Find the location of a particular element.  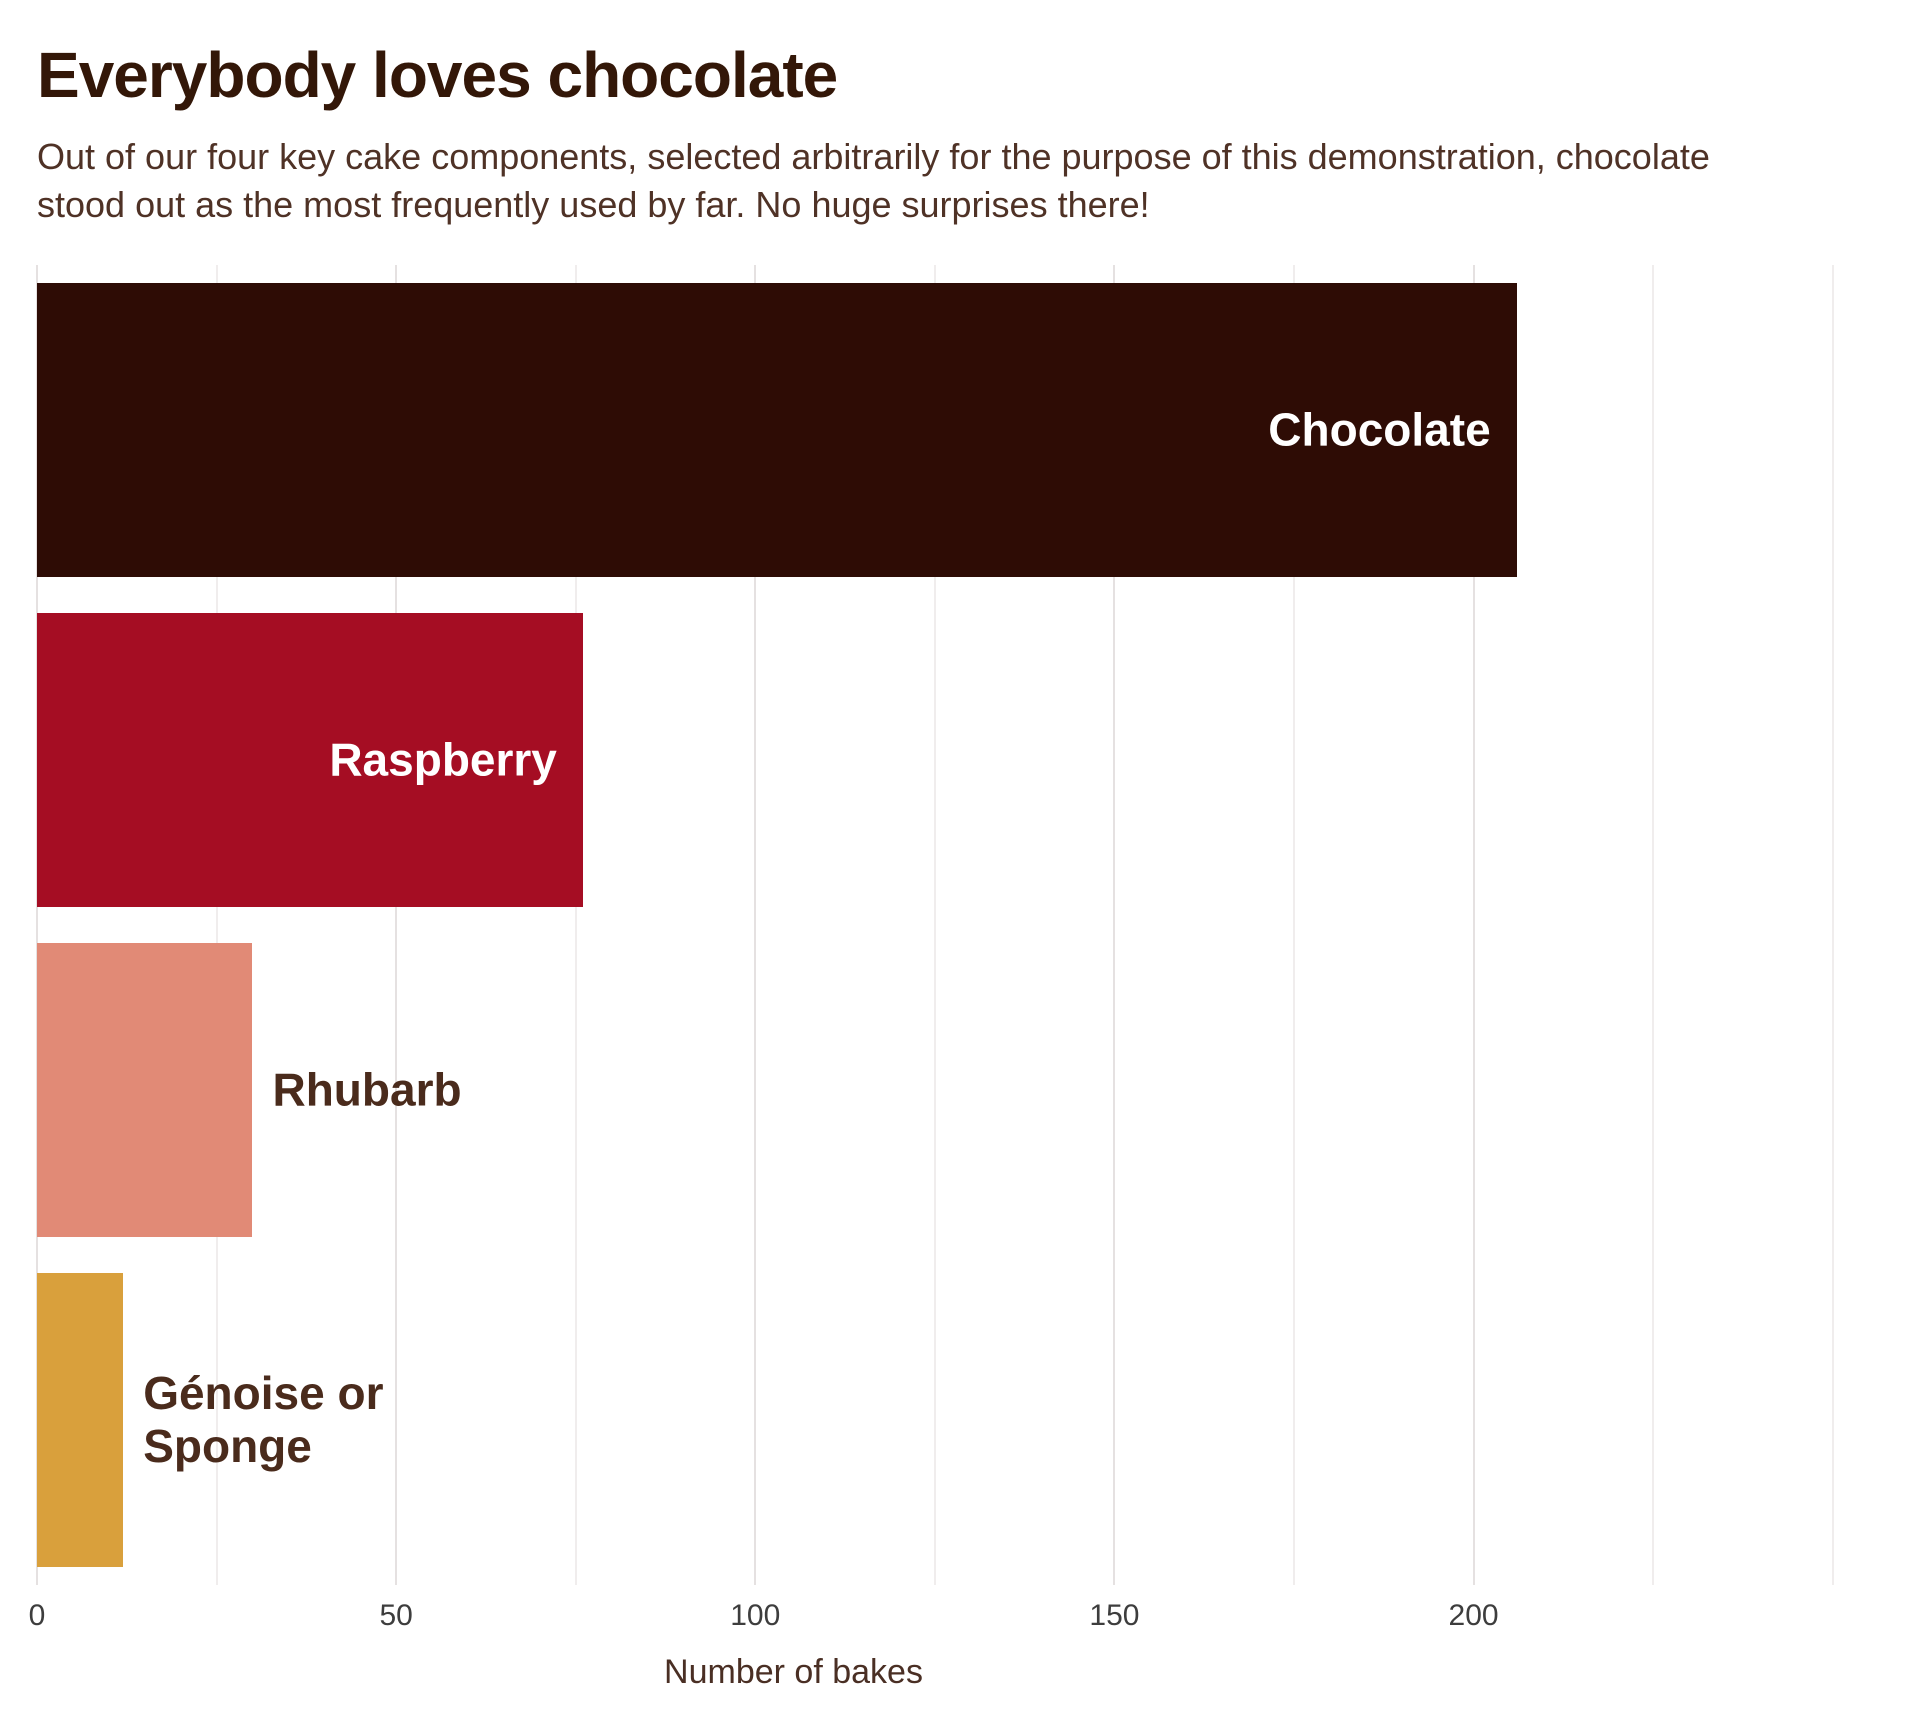

bar-raspberry: Raspberry is located at coordinates (310, 760).